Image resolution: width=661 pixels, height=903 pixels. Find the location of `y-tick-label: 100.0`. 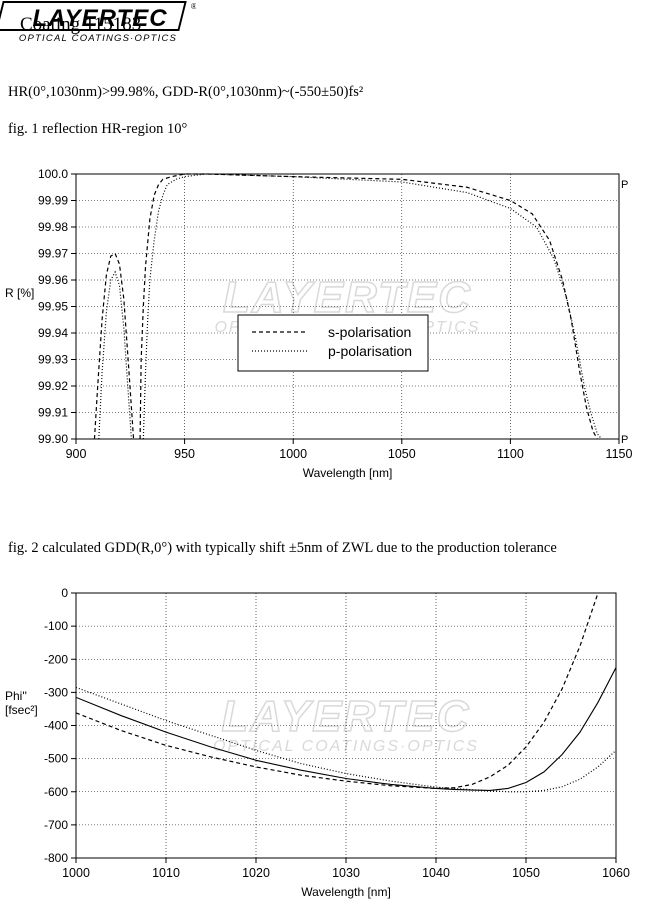

y-tick-label: 100.0 is located at coordinates (53, 174).